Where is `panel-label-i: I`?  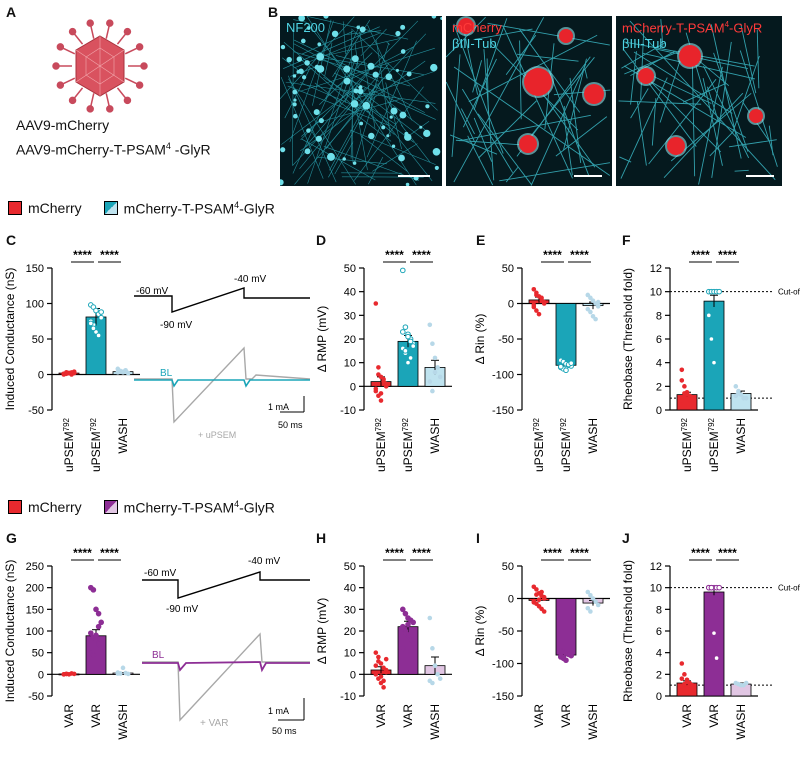 panel-label-i: I is located at coordinates (478, 538).